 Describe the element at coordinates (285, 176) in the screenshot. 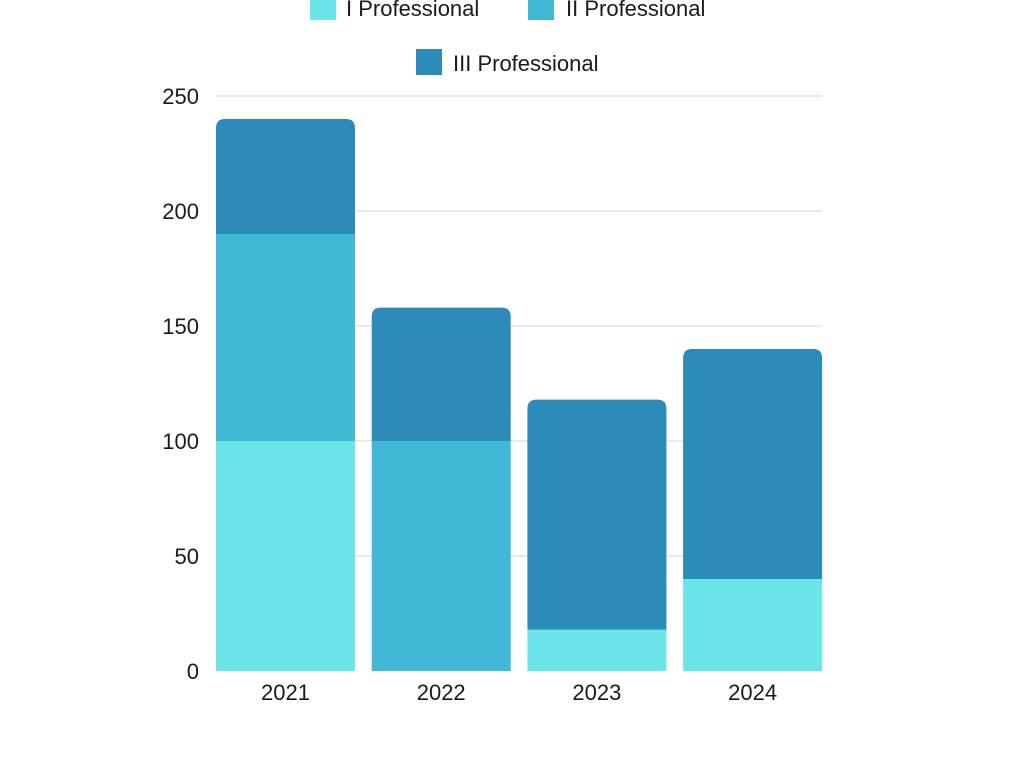

I see `bar-segment-3-2021` at that location.